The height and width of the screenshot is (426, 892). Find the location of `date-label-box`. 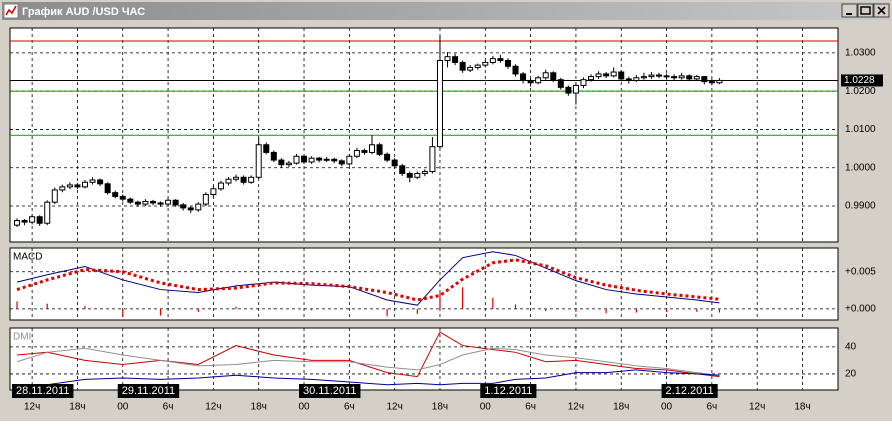

date-label-box is located at coordinates (508, 391).